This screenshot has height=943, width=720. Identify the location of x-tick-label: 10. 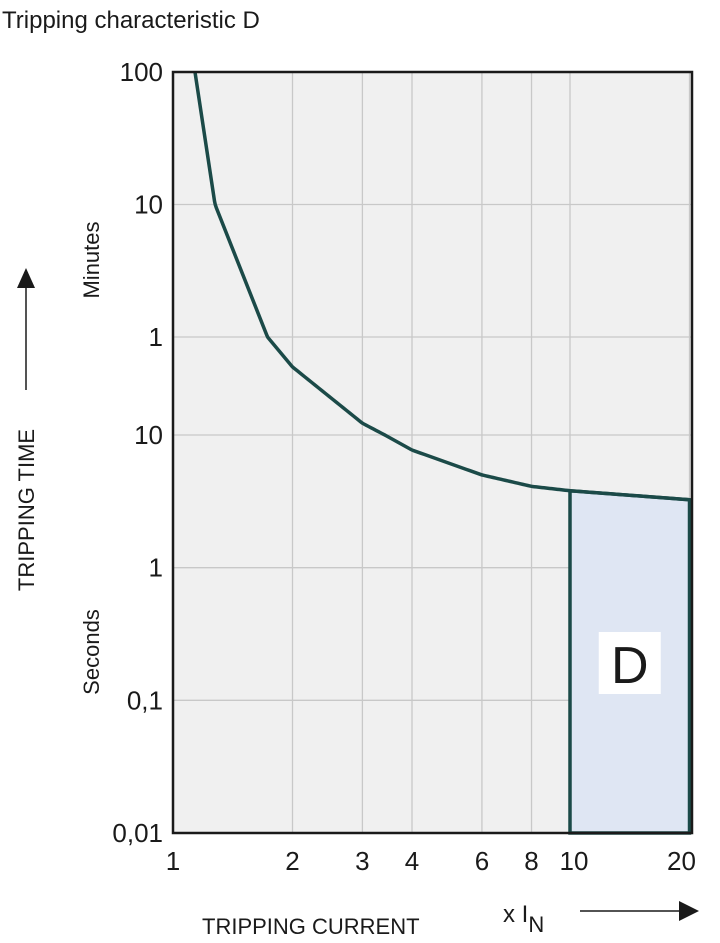
(574, 861).